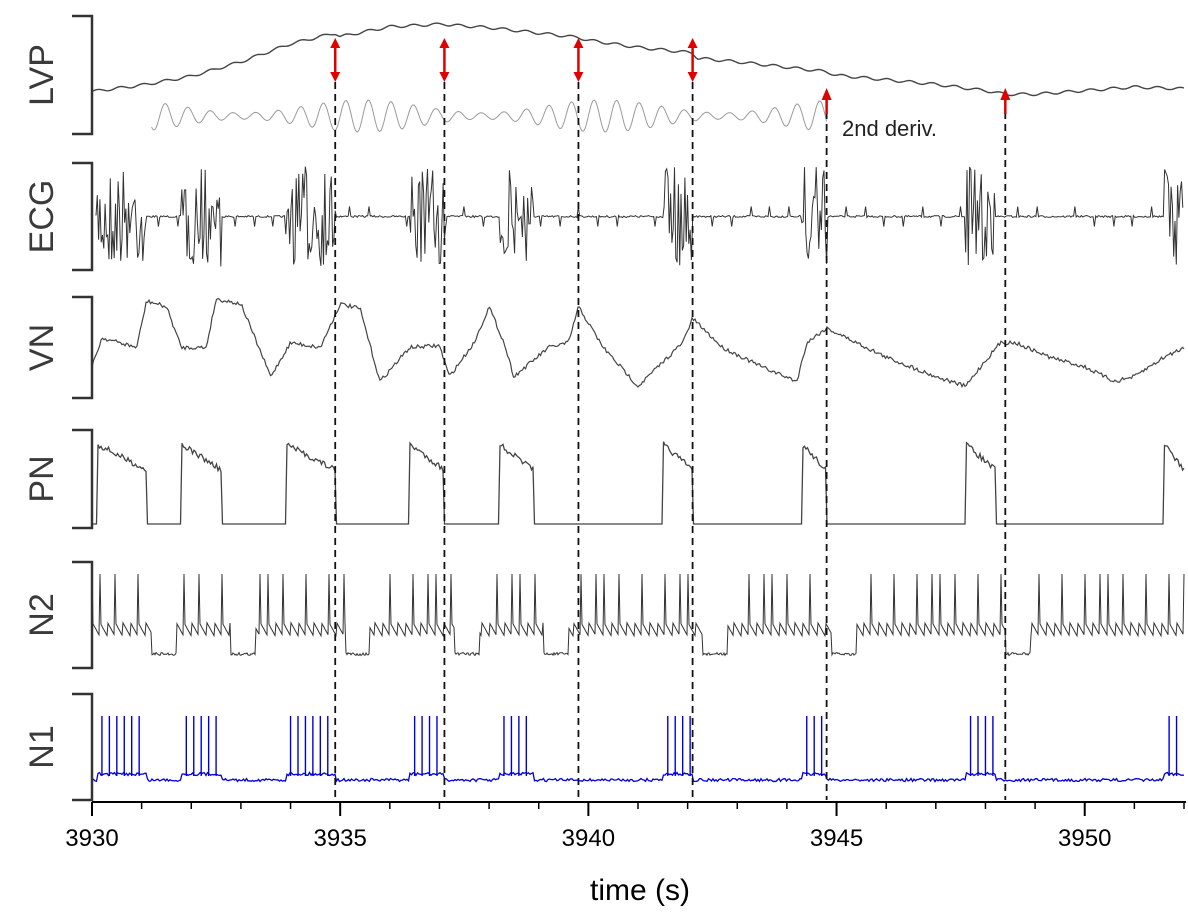  Describe the element at coordinates (638, 483) in the screenshot. I see `pn-trace` at that location.